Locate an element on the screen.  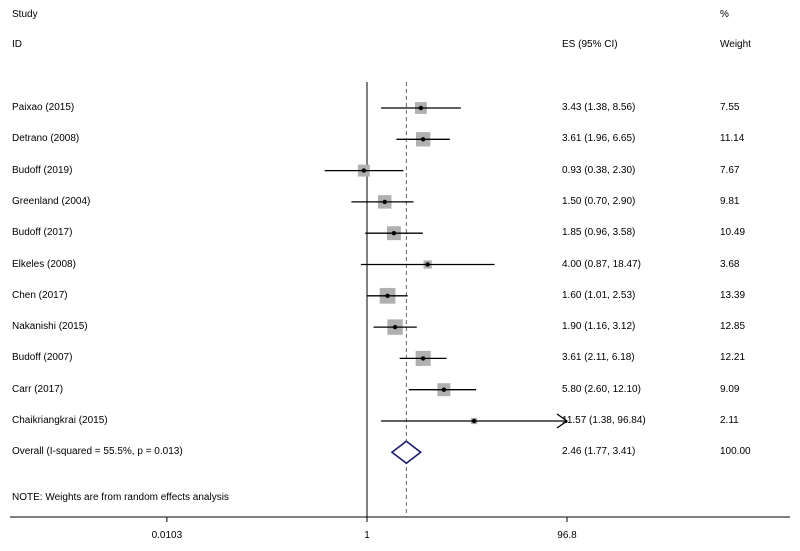
study-weight: 13.39 is located at coordinates (733, 295).